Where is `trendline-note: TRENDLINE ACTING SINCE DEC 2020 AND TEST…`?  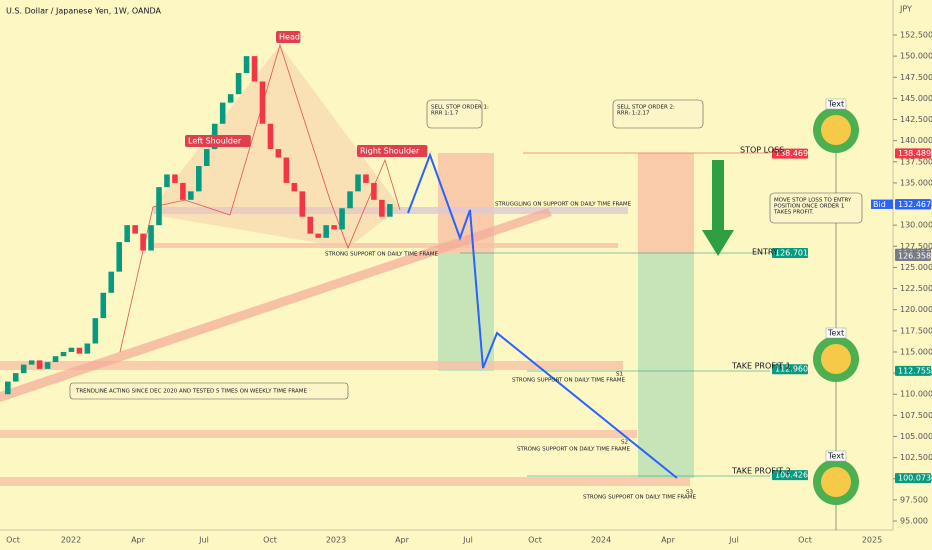 trendline-note: TRENDLINE ACTING SINCE DEC 2020 AND TEST… is located at coordinates (191, 392).